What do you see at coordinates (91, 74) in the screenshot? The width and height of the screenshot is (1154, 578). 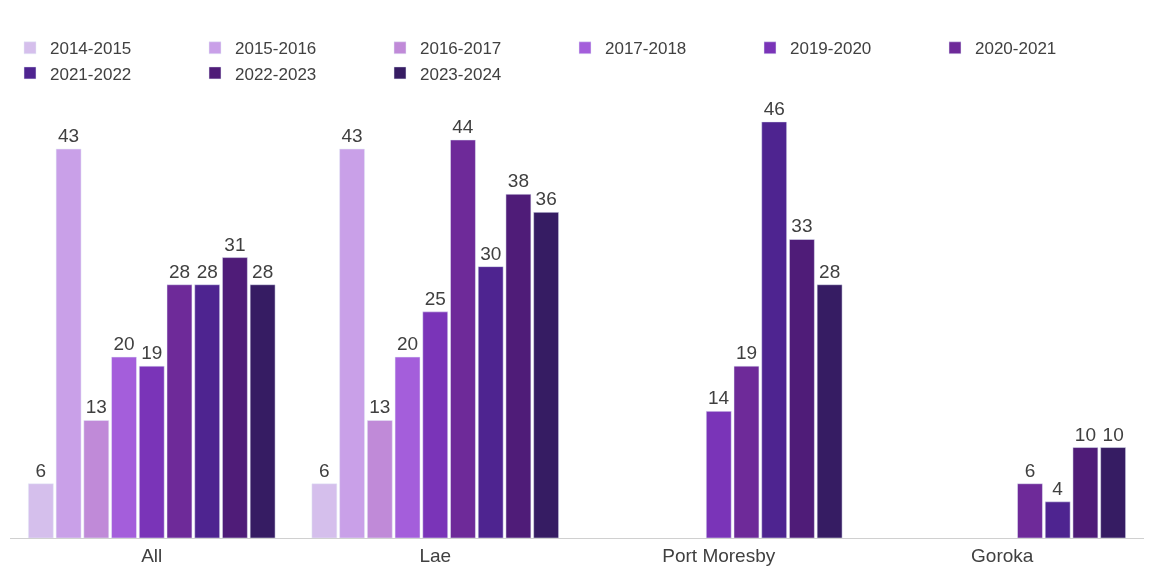 I see `legend-label: 2021-2022` at bounding box center [91, 74].